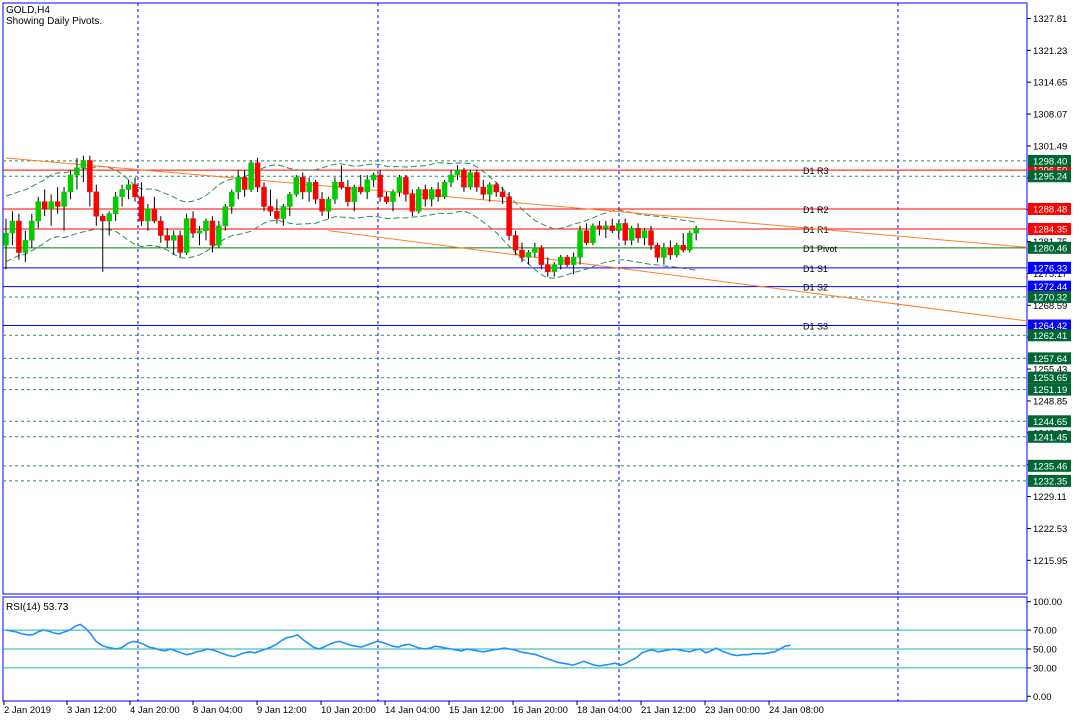  Describe the element at coordinates (1050, 115) in the screenshot. I see `price-tick-label: 1308.07` at that location.